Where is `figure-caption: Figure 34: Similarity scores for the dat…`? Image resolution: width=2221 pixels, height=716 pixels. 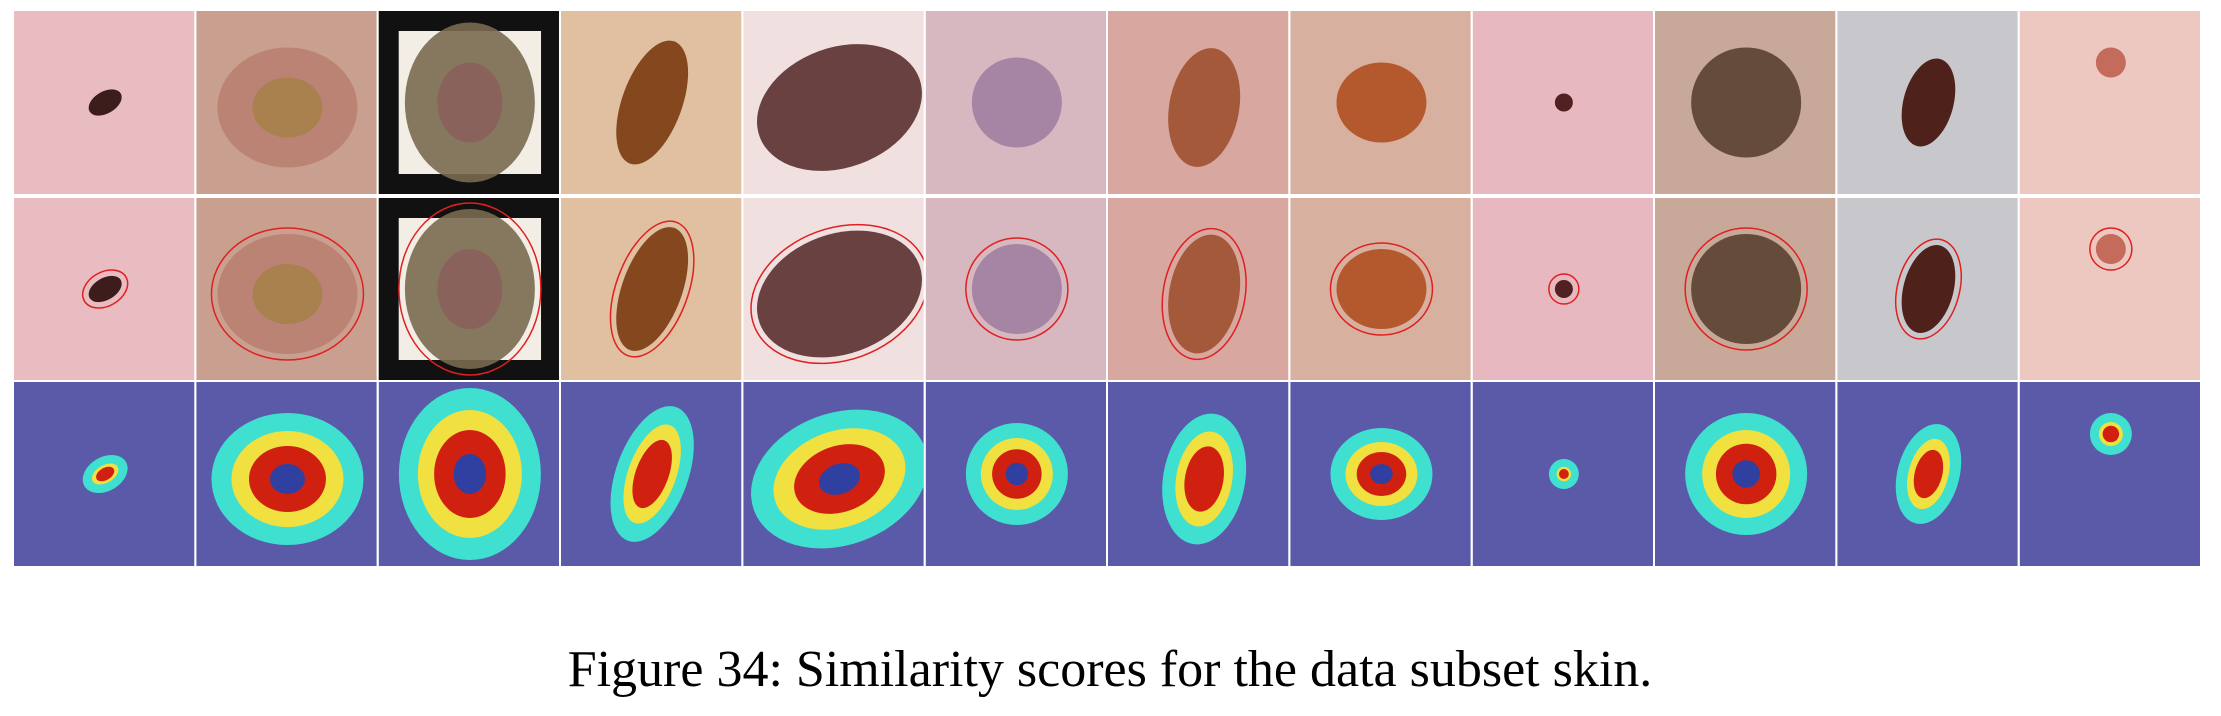
figure-caption: Figure 34: Similarity scores for the dat… is located at coordinates (1110, 669).